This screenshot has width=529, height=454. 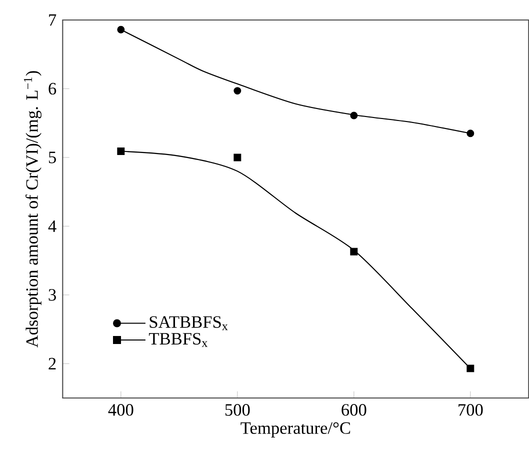 What do you see at coordinates (354, 410) in the screenshot?
I see `x-tick-label: 600` at bounding box center [354, 410].